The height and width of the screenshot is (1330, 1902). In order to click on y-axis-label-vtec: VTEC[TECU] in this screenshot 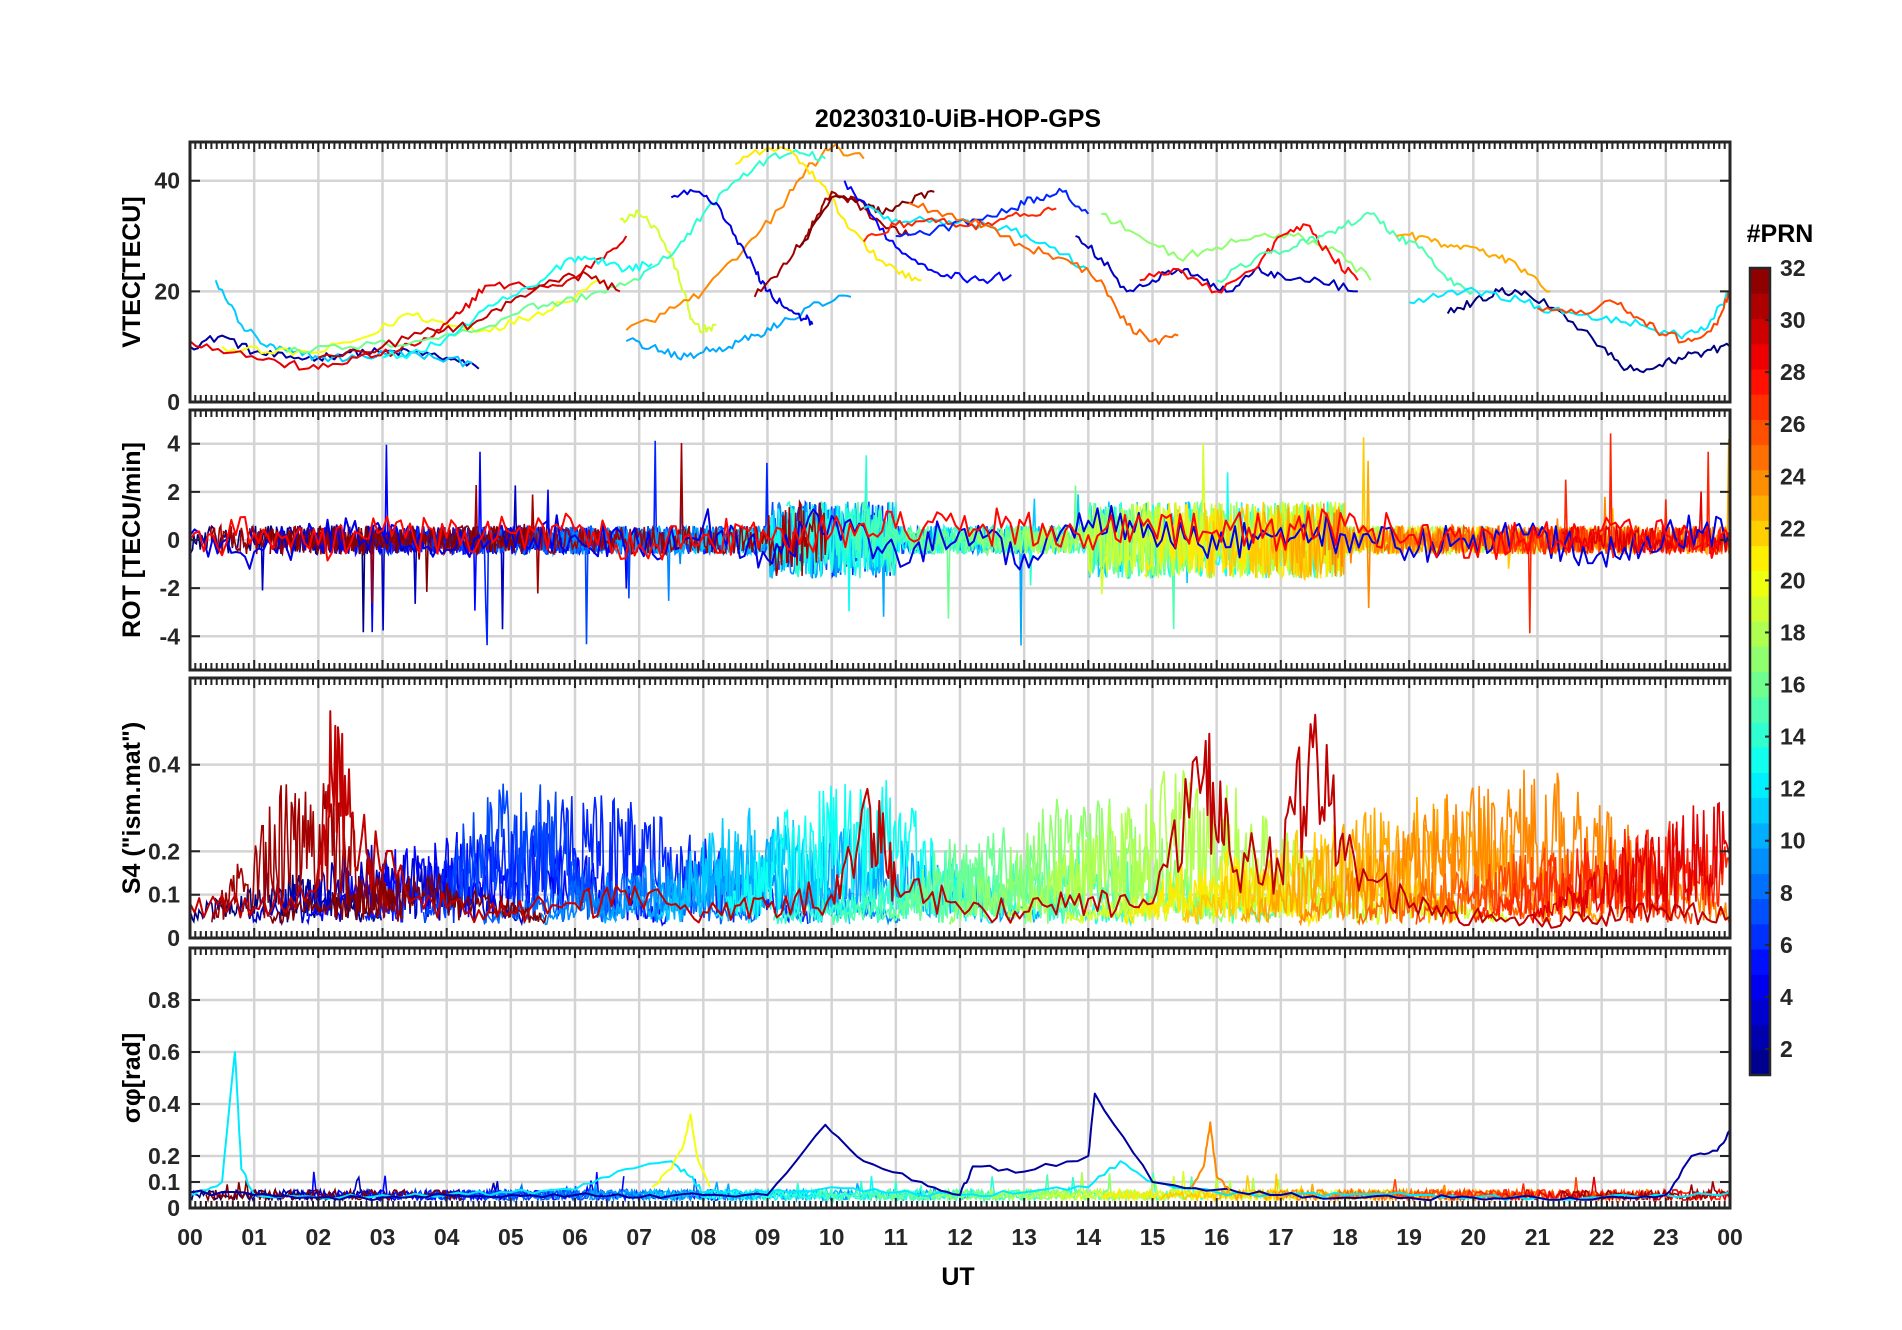, I will do `click(132, 271)`.